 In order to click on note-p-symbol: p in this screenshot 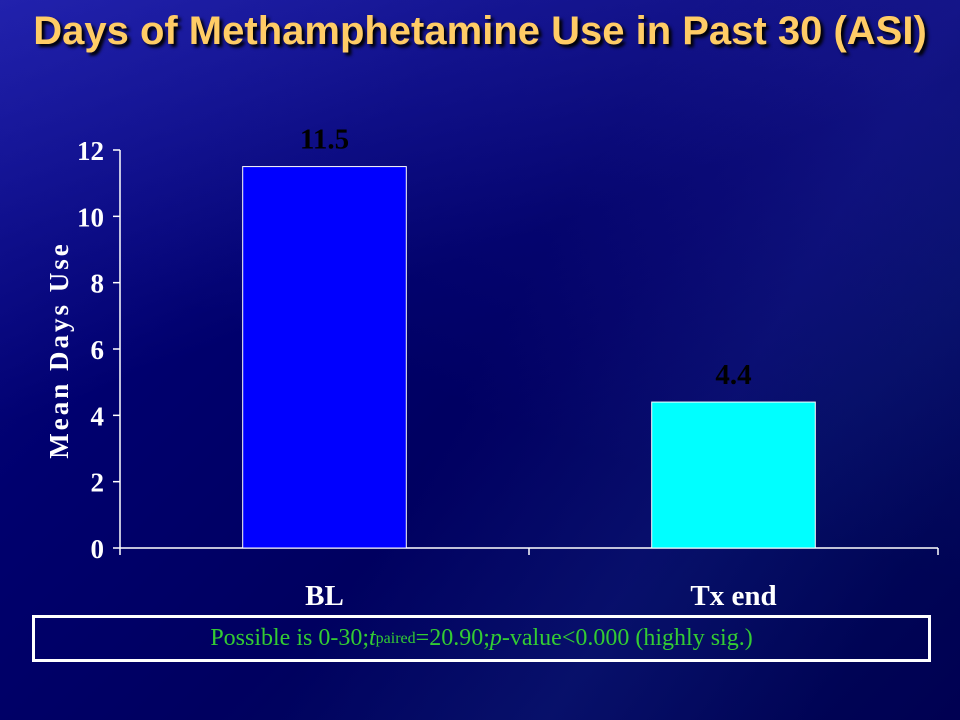, I will do `click(495, 638)`.